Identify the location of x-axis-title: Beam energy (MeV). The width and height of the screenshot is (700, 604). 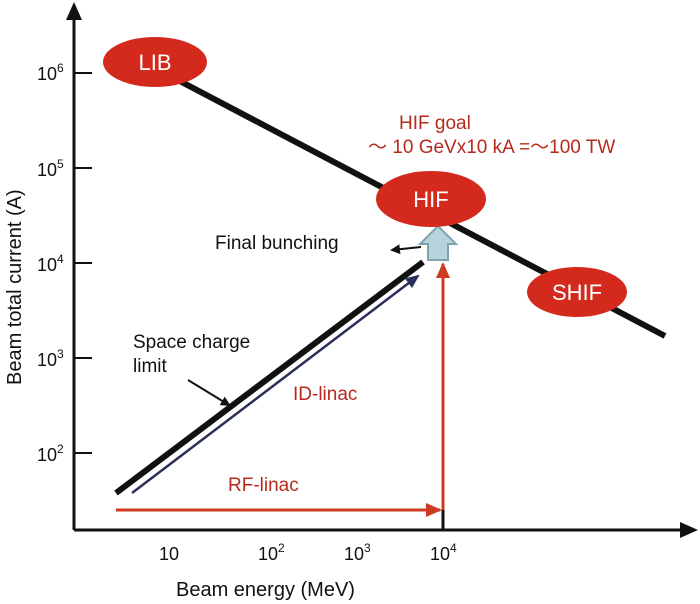
(265, 590).